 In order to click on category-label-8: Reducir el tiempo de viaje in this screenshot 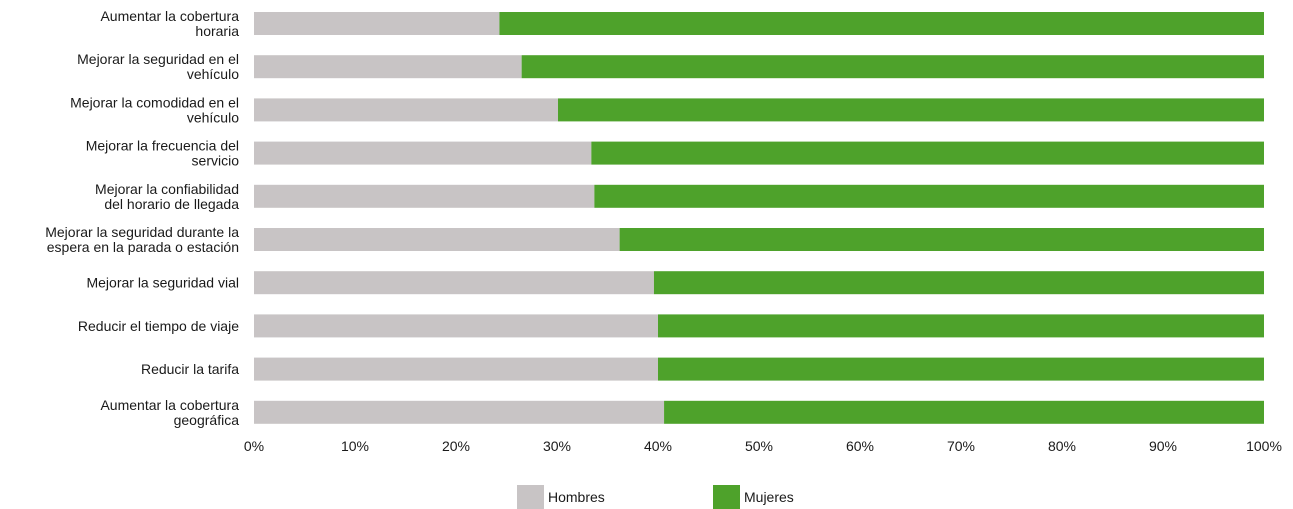, I will do `click(158, 326)`.